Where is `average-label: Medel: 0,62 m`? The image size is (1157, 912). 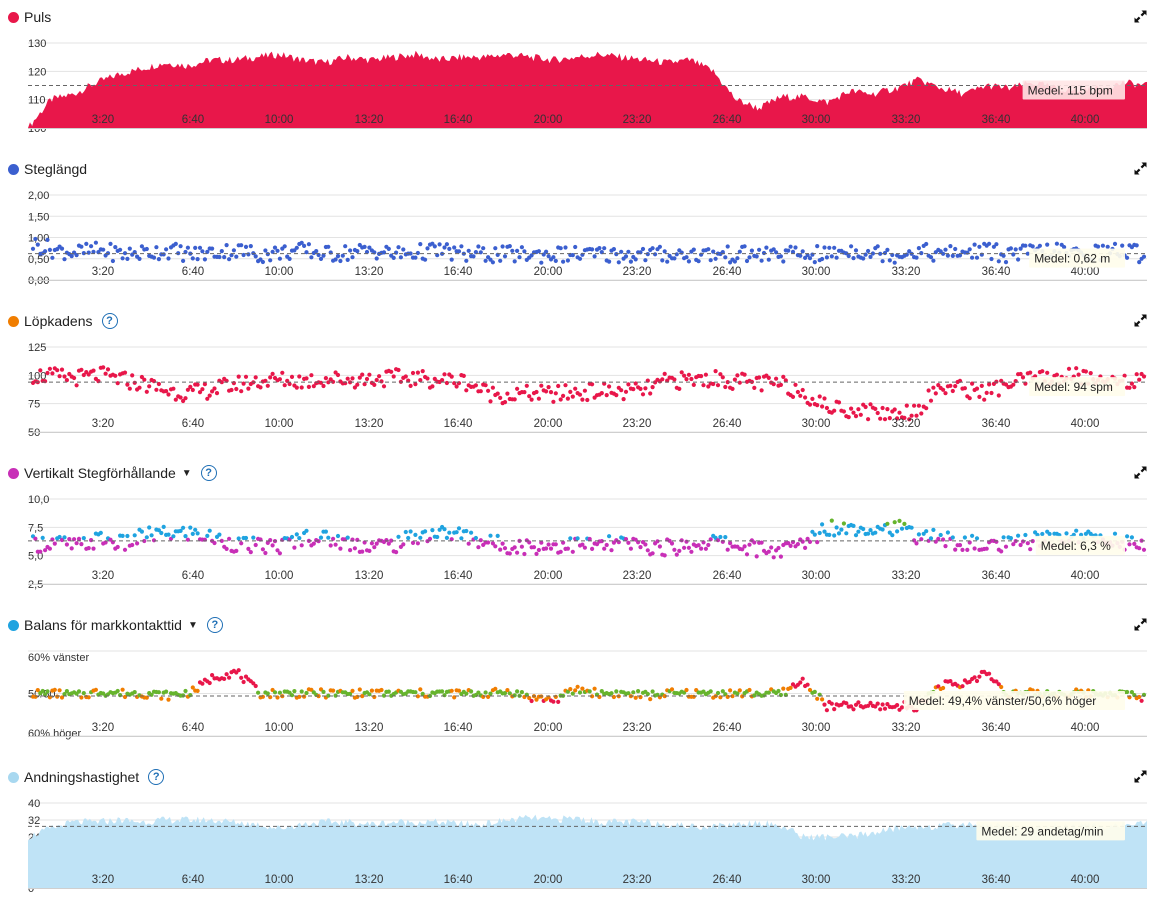 average-label: Medel: 0,62 m is located at coordinates (1077, 258).